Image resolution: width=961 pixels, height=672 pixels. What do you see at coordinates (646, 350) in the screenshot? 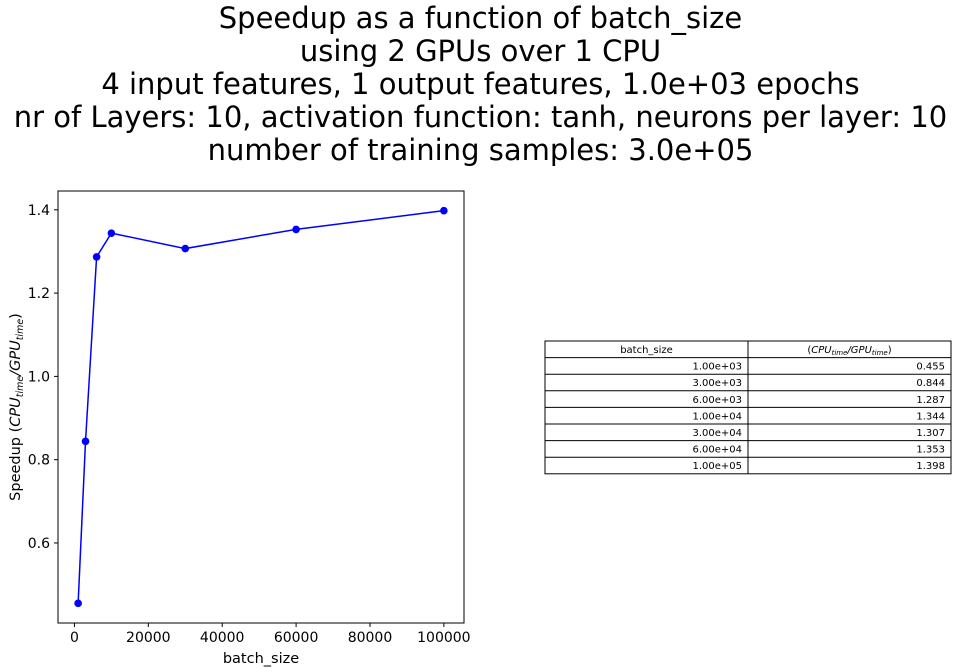
I see `table-header-cell: batch_size` at bounding box center [646, 350].